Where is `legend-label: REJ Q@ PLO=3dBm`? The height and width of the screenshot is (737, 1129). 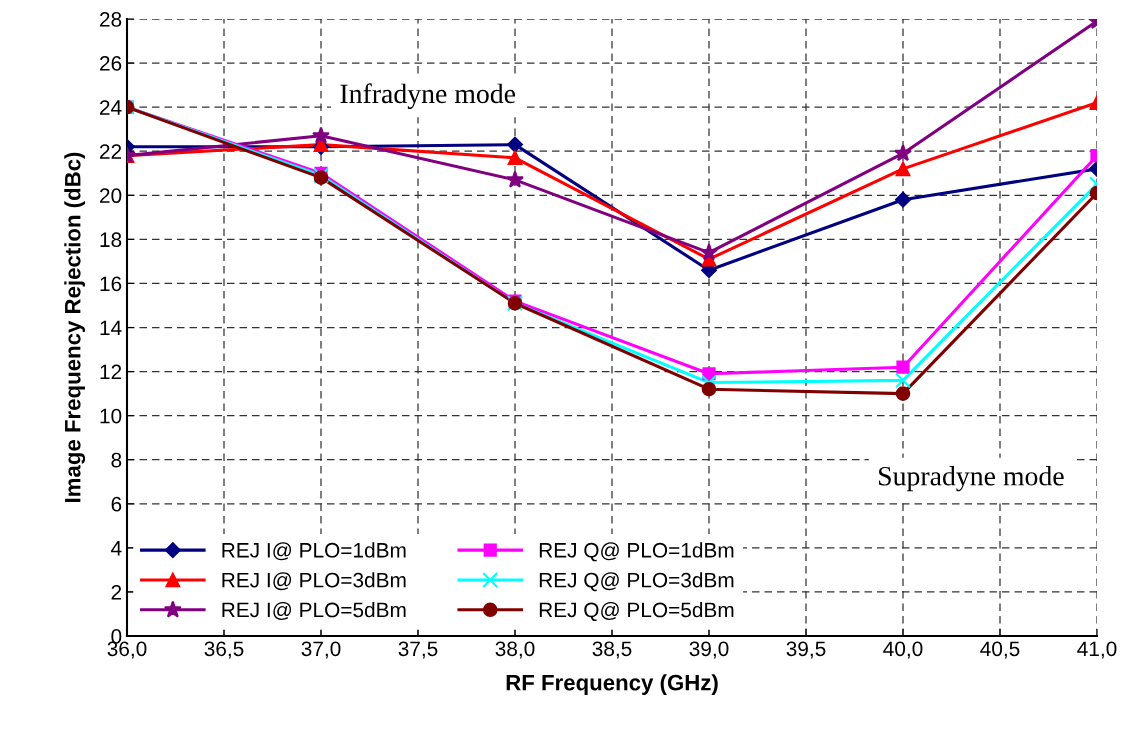
legend-label: REJ Q@ PLO=3dBm is located at coordinates (636, 582).